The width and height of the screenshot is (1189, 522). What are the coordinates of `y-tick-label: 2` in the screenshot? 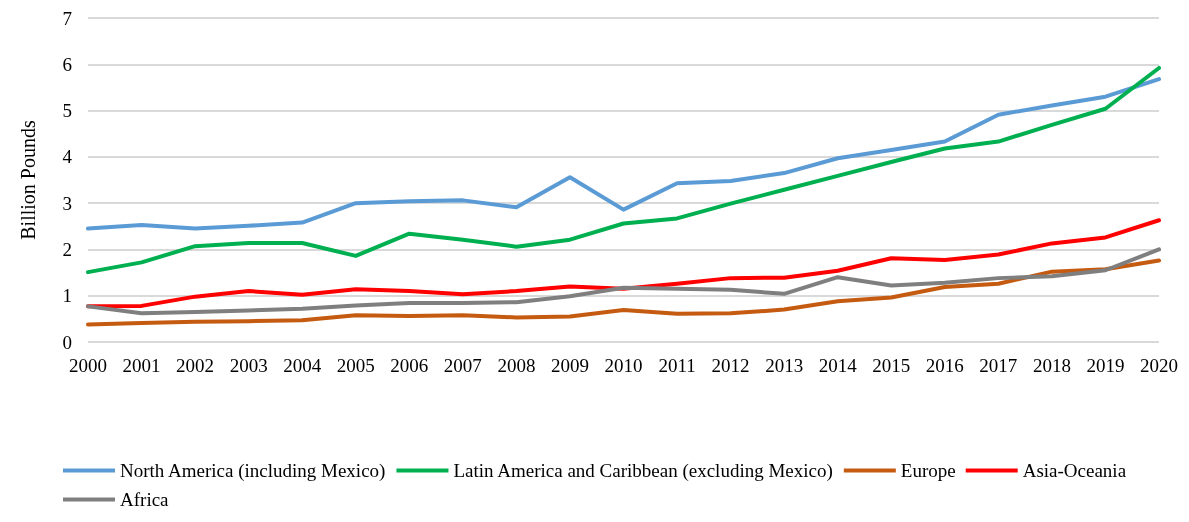 It's located at (67, 249).